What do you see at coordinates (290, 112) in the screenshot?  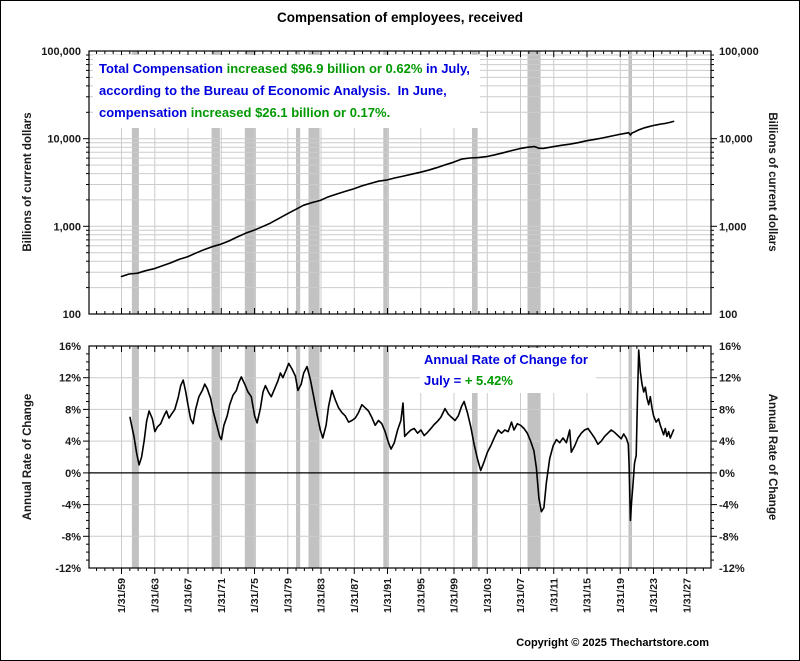 I see `annotation-segment: increased $26.1 billion or 0.17%.` at bounding box center [290, 112].